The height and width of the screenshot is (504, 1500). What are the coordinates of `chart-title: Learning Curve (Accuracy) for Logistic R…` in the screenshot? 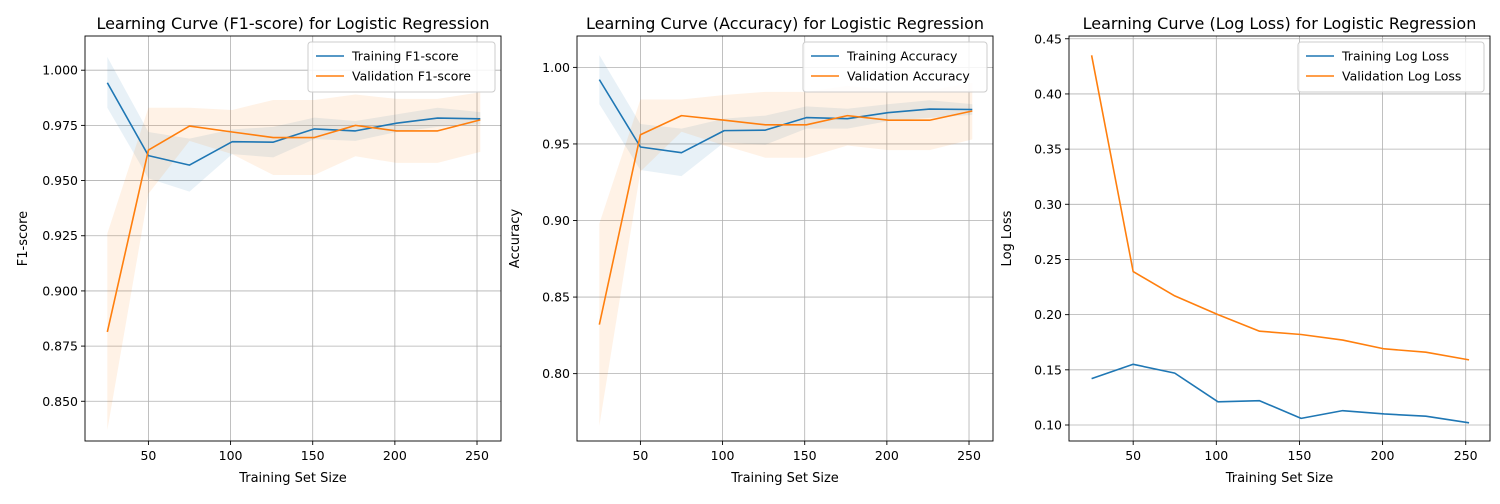 It's located at (785, 23).